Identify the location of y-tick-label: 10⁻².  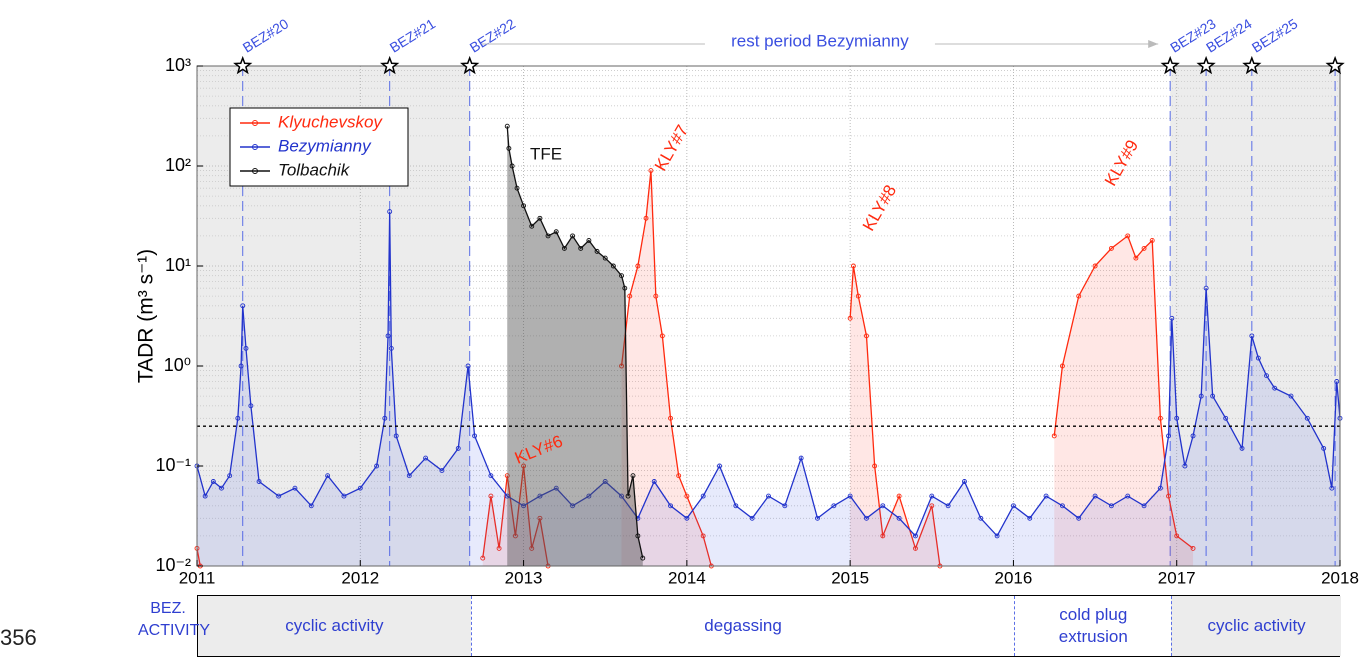
(173, 565).